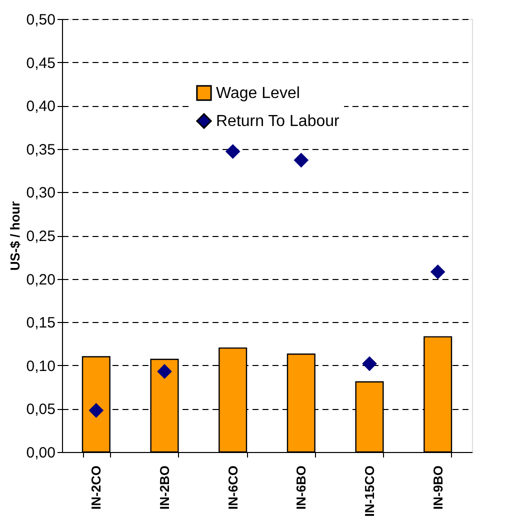 This screenshot has width=513, height=532. Describe the element at coordinates (41, 20) in the screenshot. I see `y-tick-label: 0,50` at that location.